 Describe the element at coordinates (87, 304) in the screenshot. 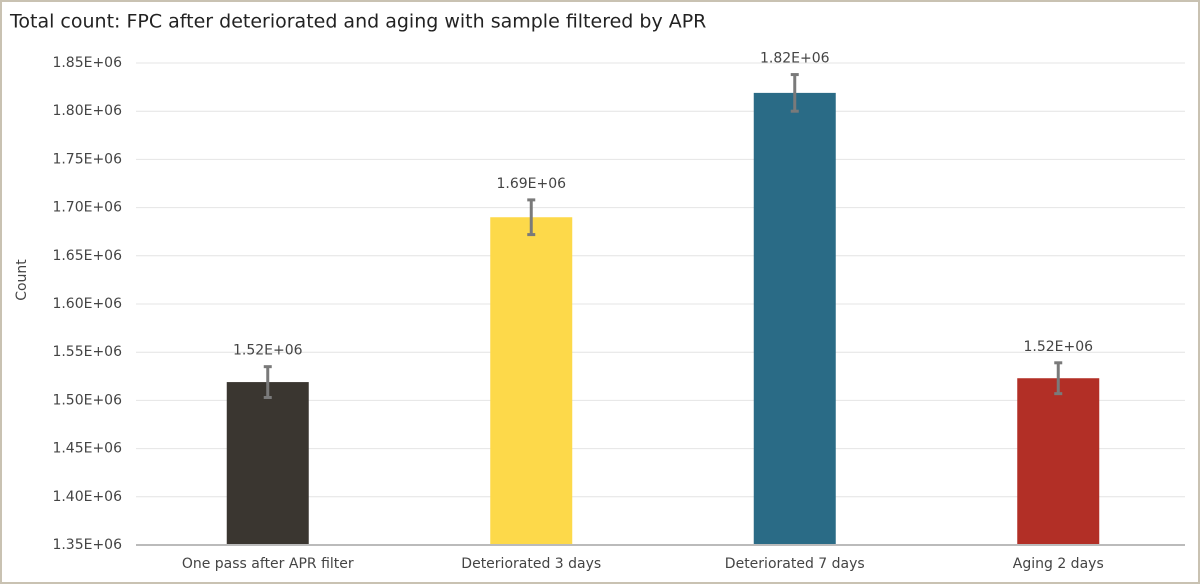

I see `y-tick-label: 1.60E+06` at that location.